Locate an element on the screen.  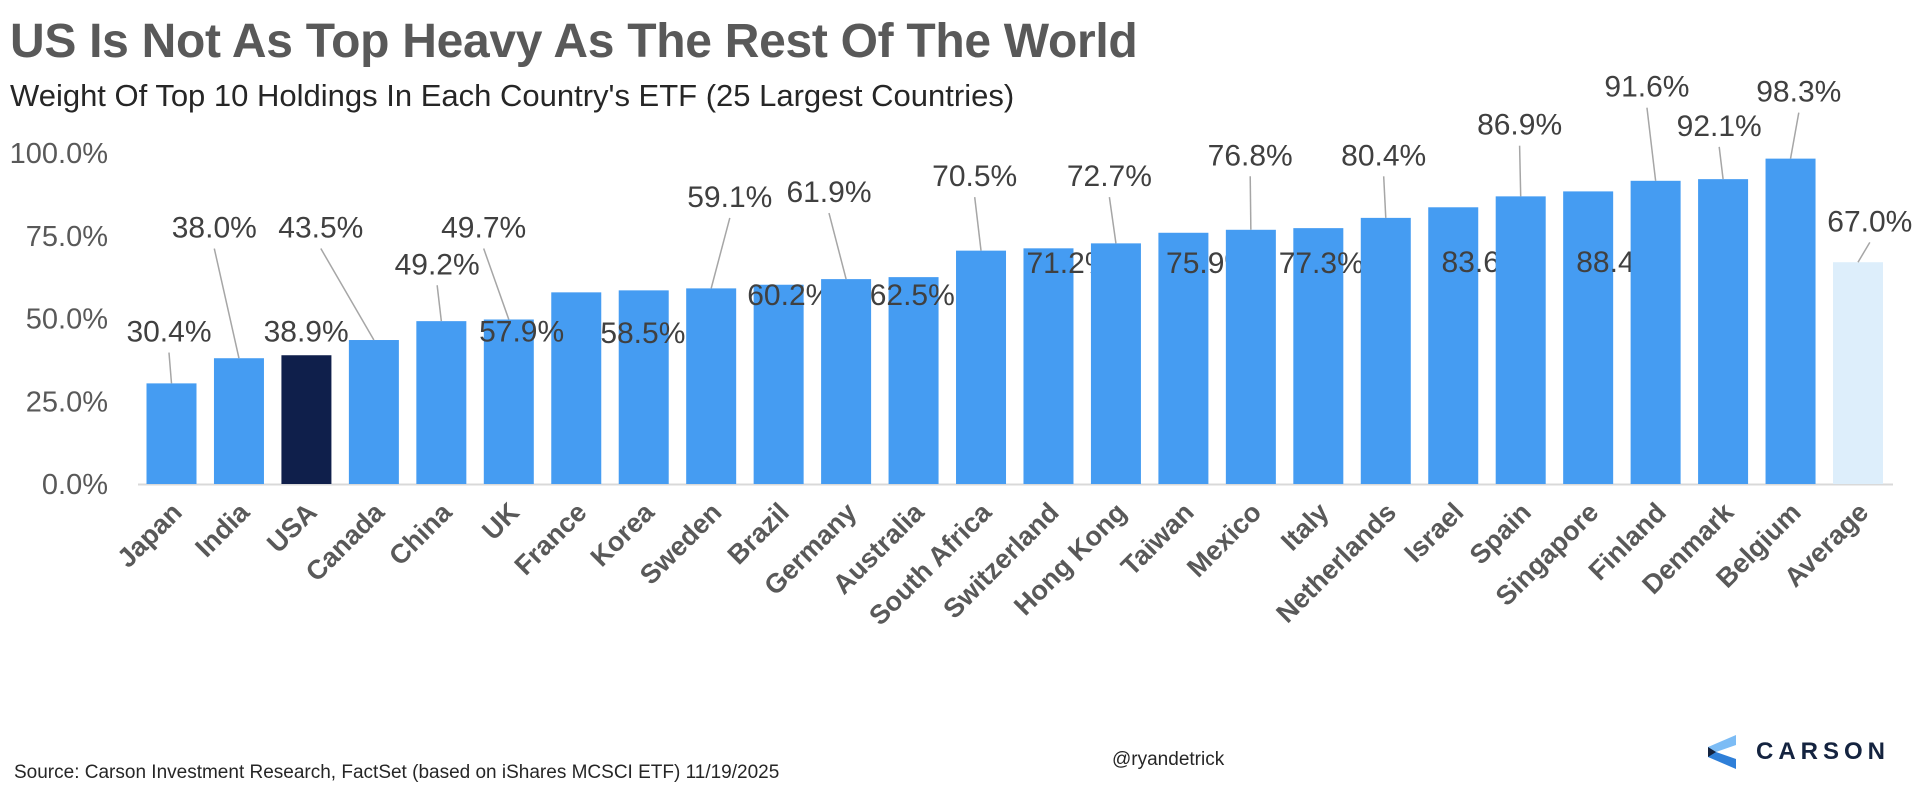
bar-mexico is located at coordinates (1250, 356).